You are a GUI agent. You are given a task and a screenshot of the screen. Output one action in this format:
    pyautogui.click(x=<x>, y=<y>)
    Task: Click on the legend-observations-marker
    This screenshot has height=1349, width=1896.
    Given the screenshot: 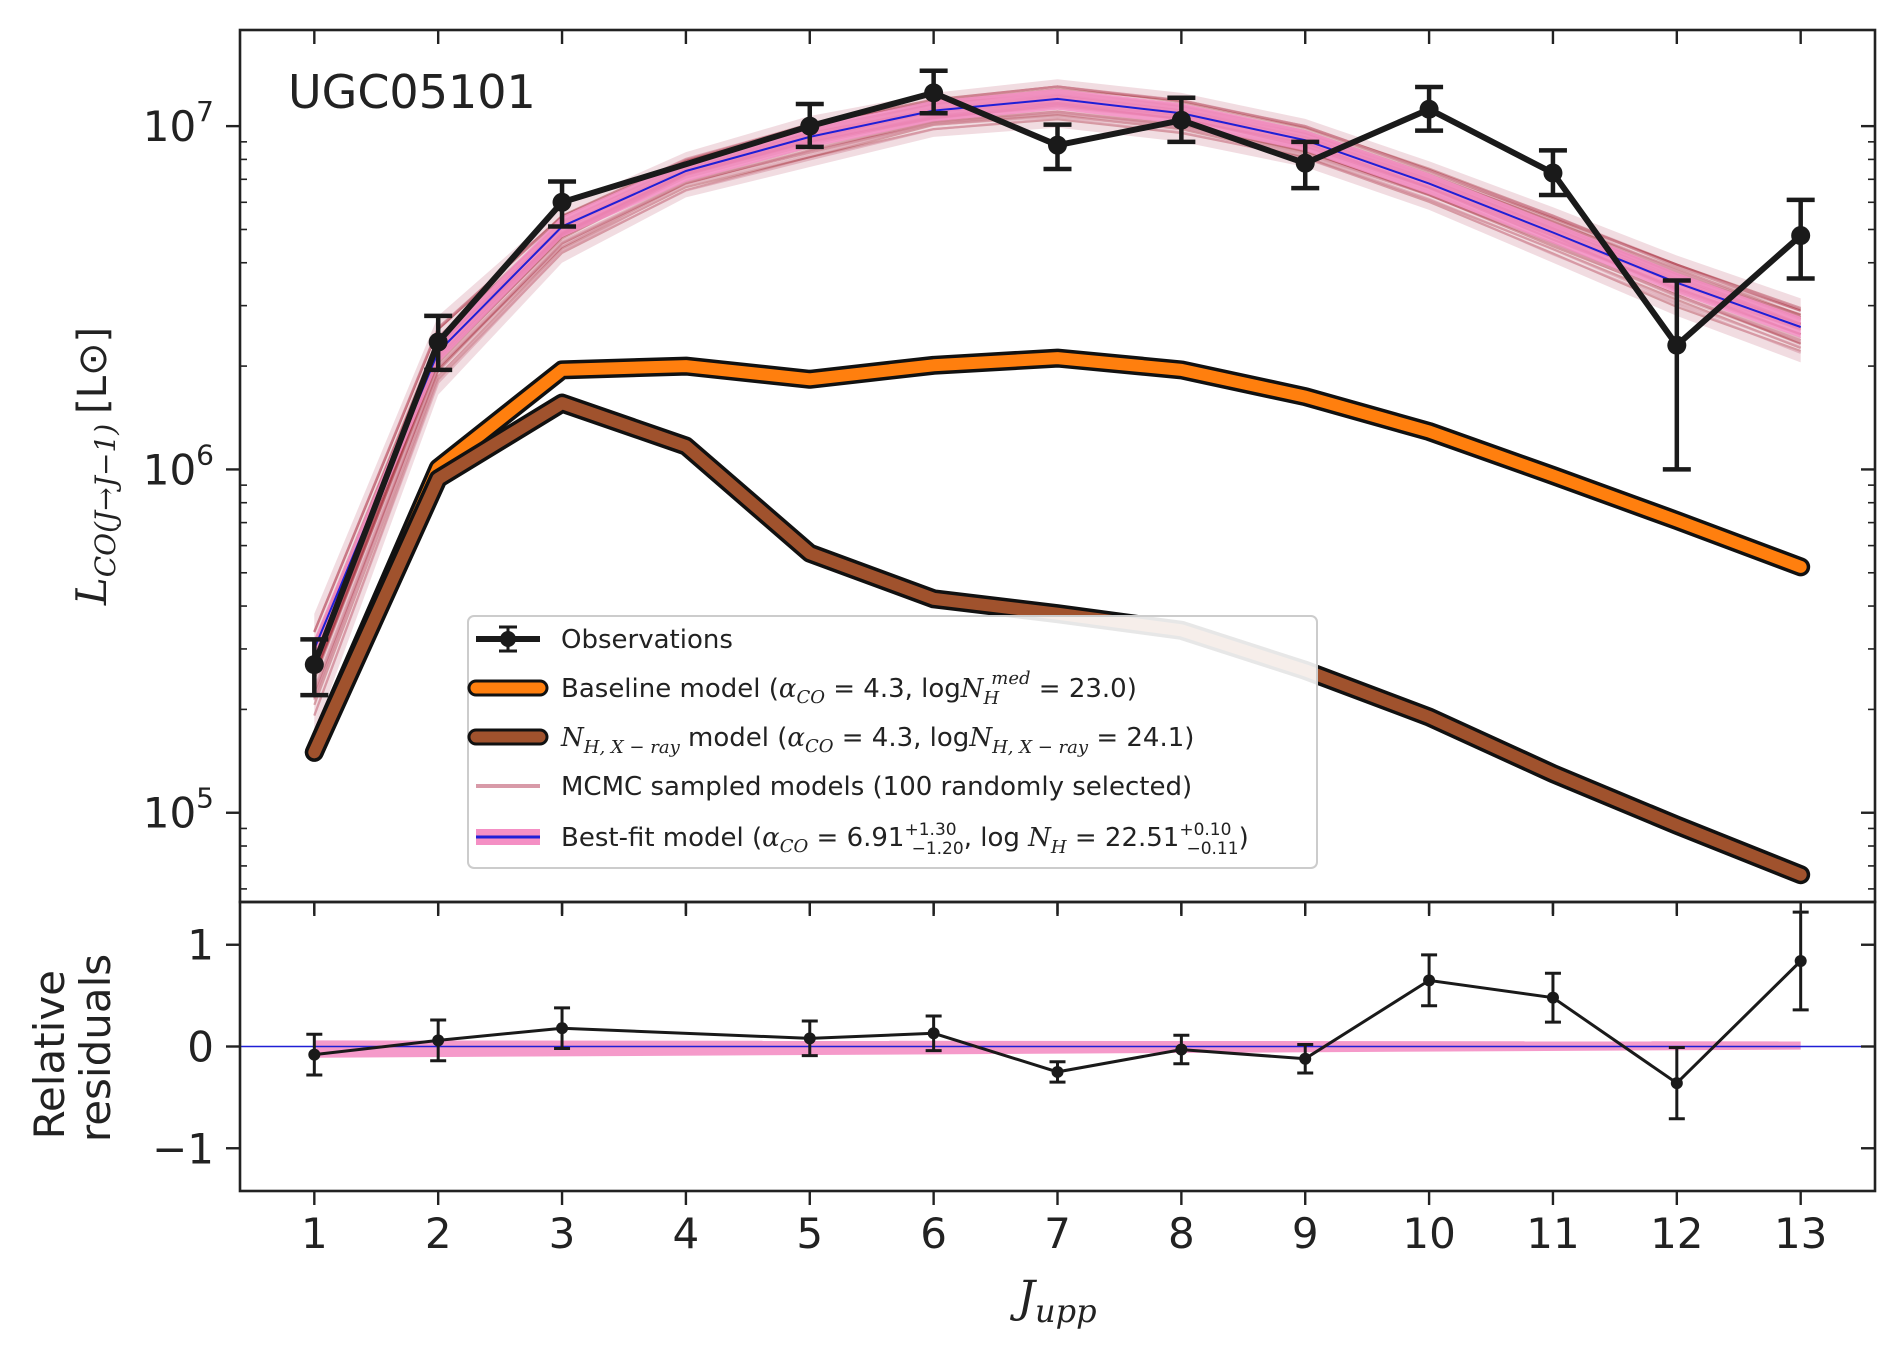 What is the action you would take?
    pyautogui.click(x=508, y=639)
    